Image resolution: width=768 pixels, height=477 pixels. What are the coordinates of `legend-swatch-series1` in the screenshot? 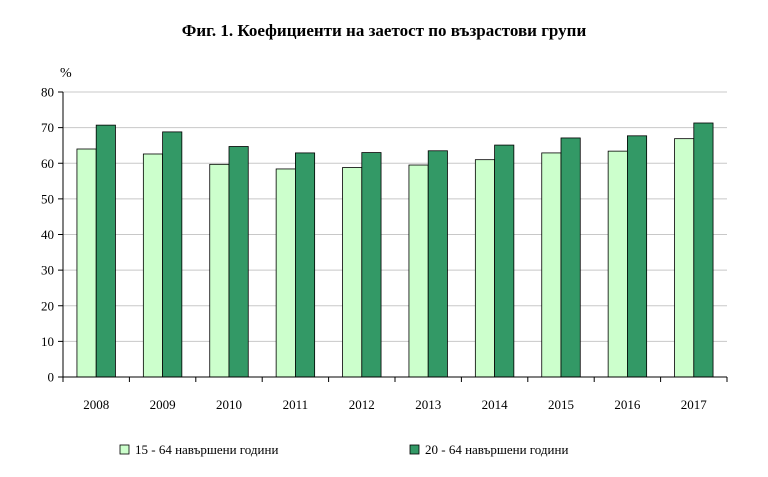 It's located at (124, 449).